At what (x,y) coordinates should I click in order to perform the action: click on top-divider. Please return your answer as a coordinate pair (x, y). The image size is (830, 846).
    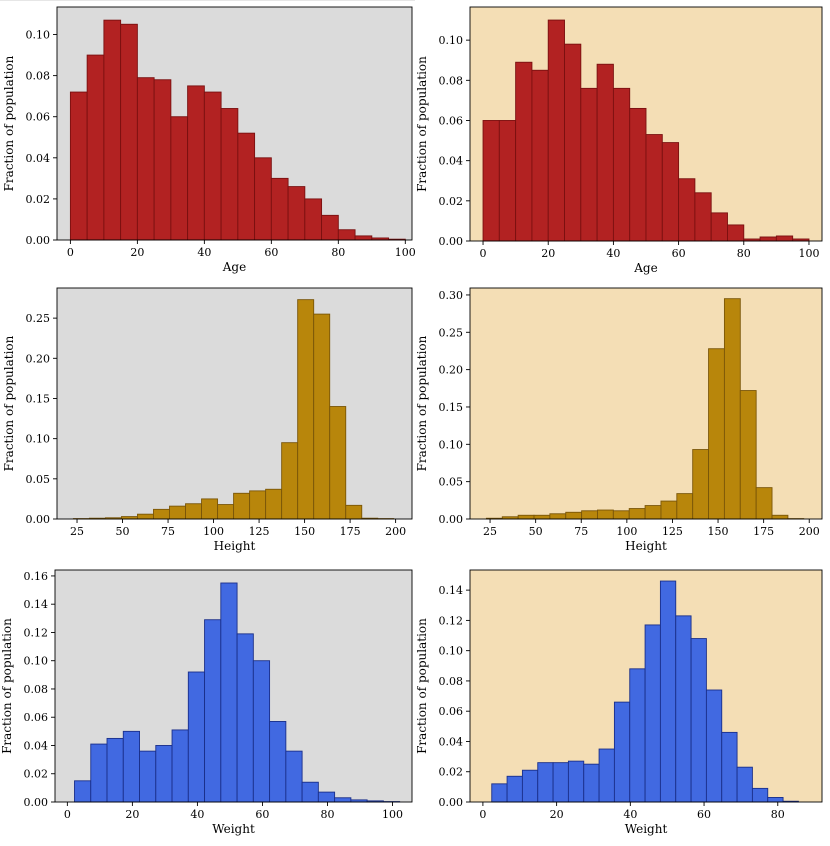
    Looking at the image, I should click on (207, 0).